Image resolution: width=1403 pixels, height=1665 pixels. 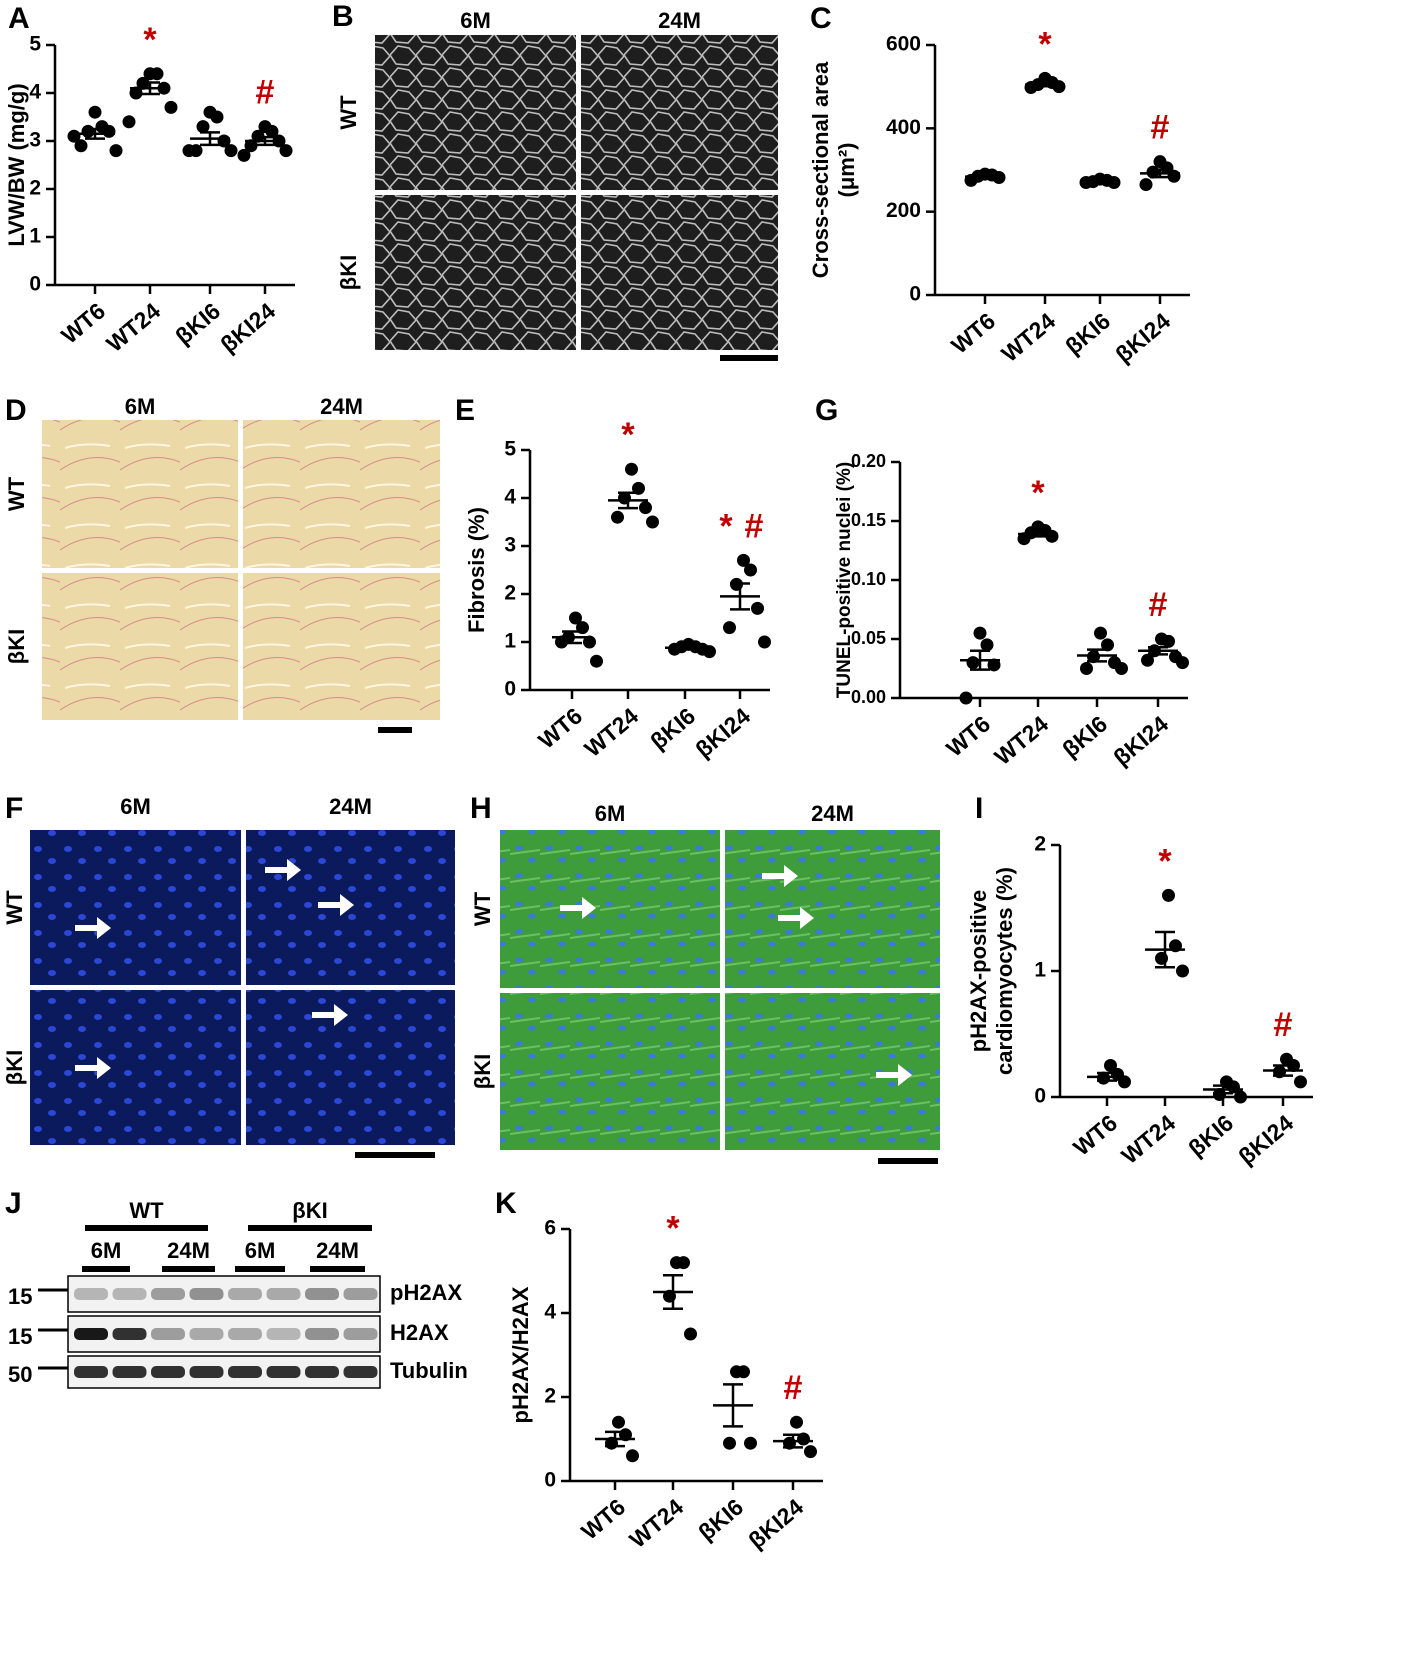 I want to click on panel-letter: E, so click(x=465, y=410).